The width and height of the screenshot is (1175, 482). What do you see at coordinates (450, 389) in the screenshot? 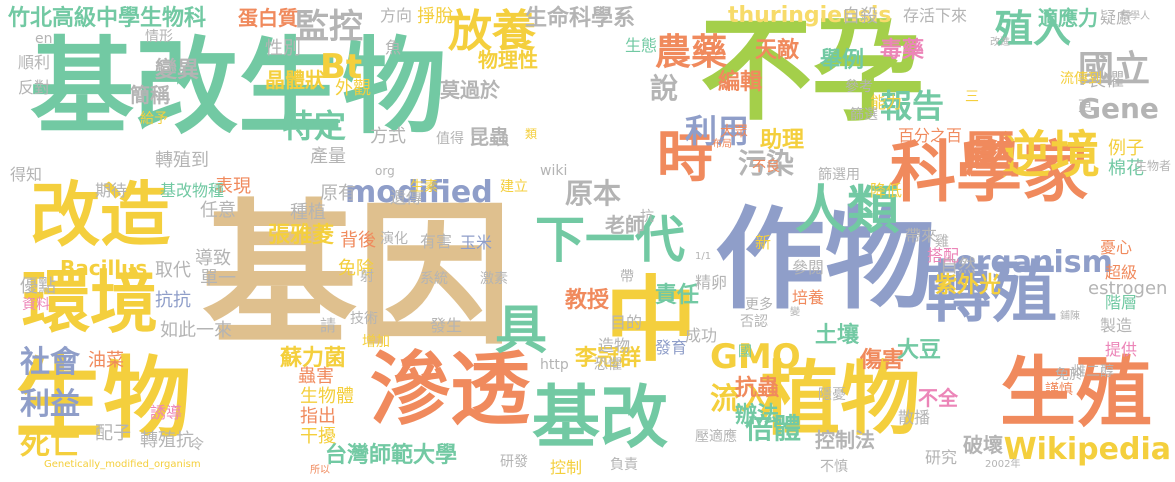
I see `cloud-word: 滲透` at bounding box center [450, 389].